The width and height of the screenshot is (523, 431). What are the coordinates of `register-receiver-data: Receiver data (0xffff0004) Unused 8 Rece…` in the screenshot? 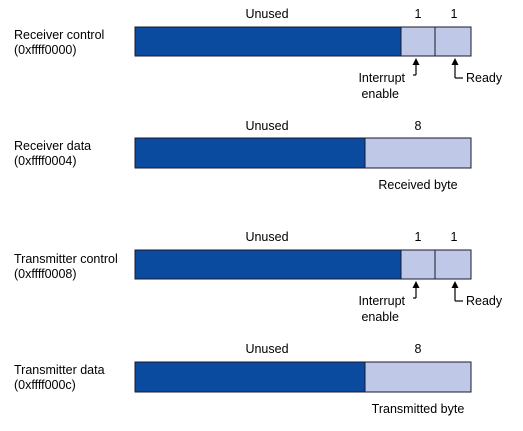 It's located at (243, 155).